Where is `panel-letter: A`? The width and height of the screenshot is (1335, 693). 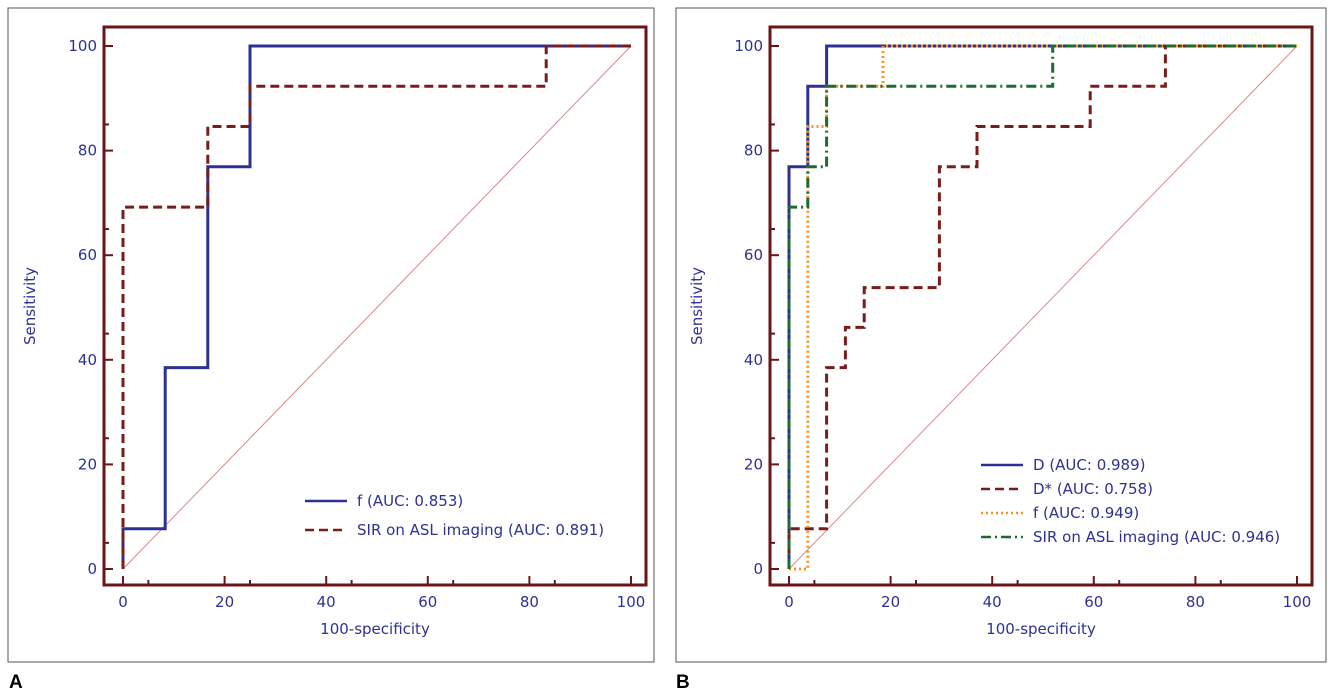 panel-letter: A is located at coordinates (16, 682).